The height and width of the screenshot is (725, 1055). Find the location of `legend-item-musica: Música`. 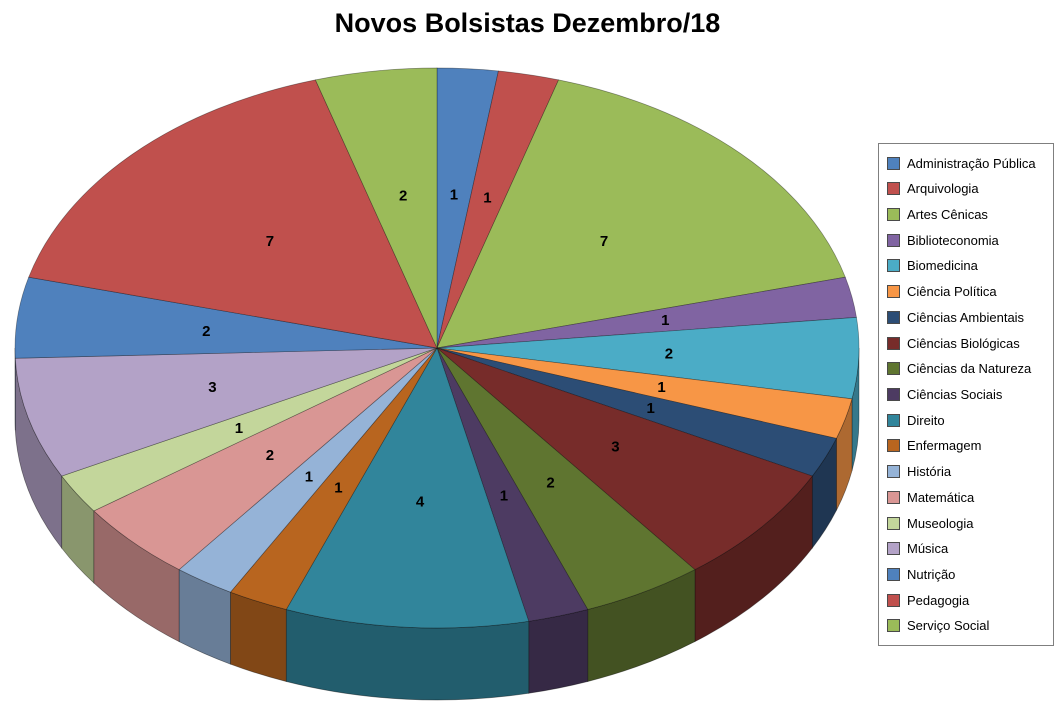

legend-item-musica: Música is located at coordinates (967, 549).